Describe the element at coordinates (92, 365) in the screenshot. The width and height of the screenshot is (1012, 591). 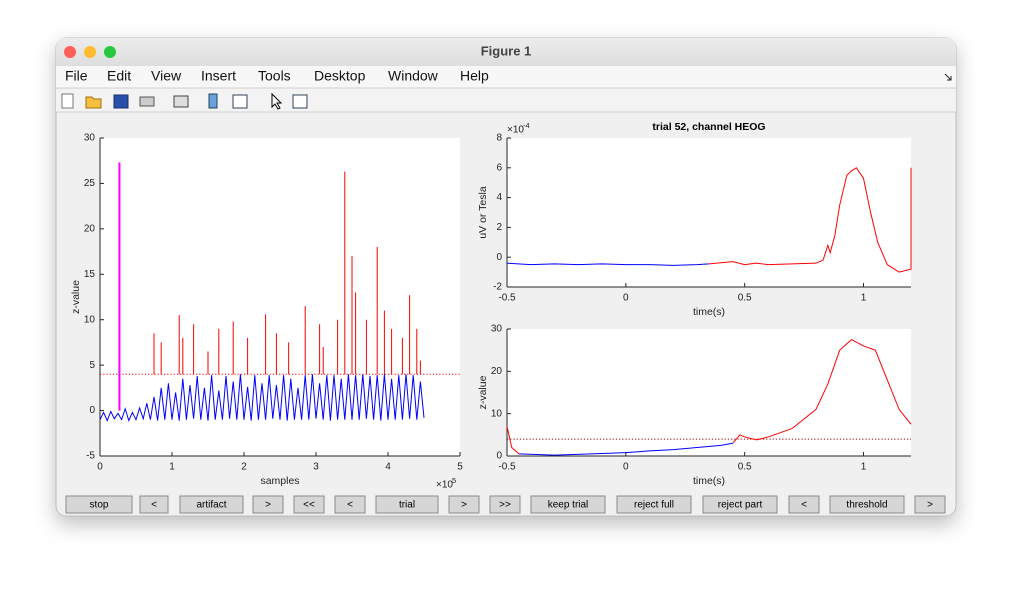
I see `y-tick-label: 5` at that location.